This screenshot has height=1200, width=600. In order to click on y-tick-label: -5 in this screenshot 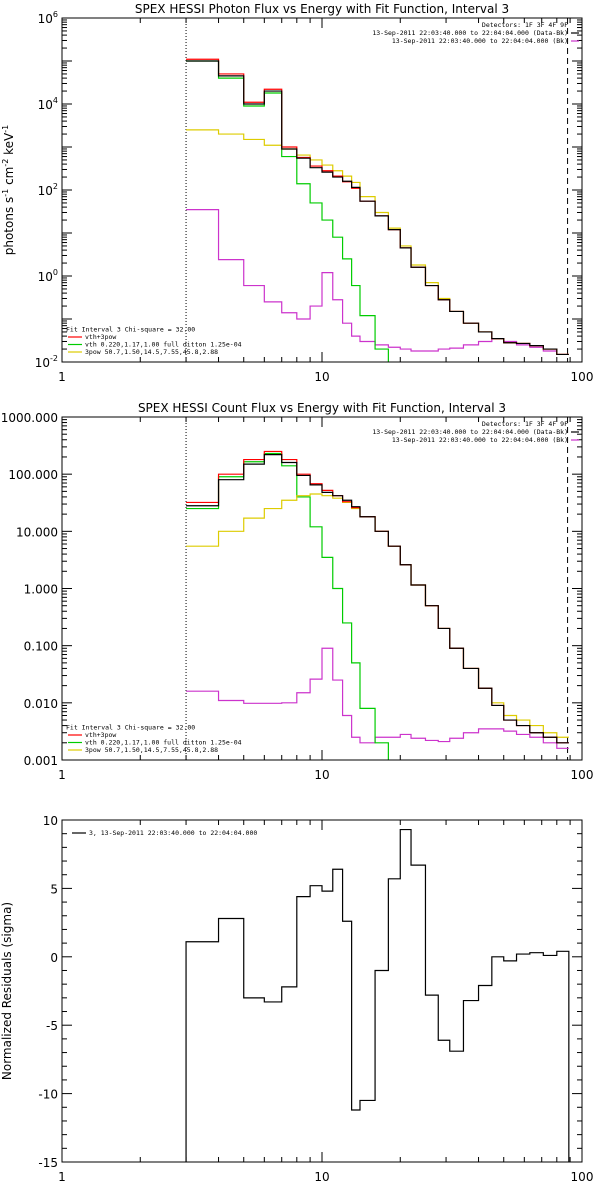, I will do `click(52, 1026)`.